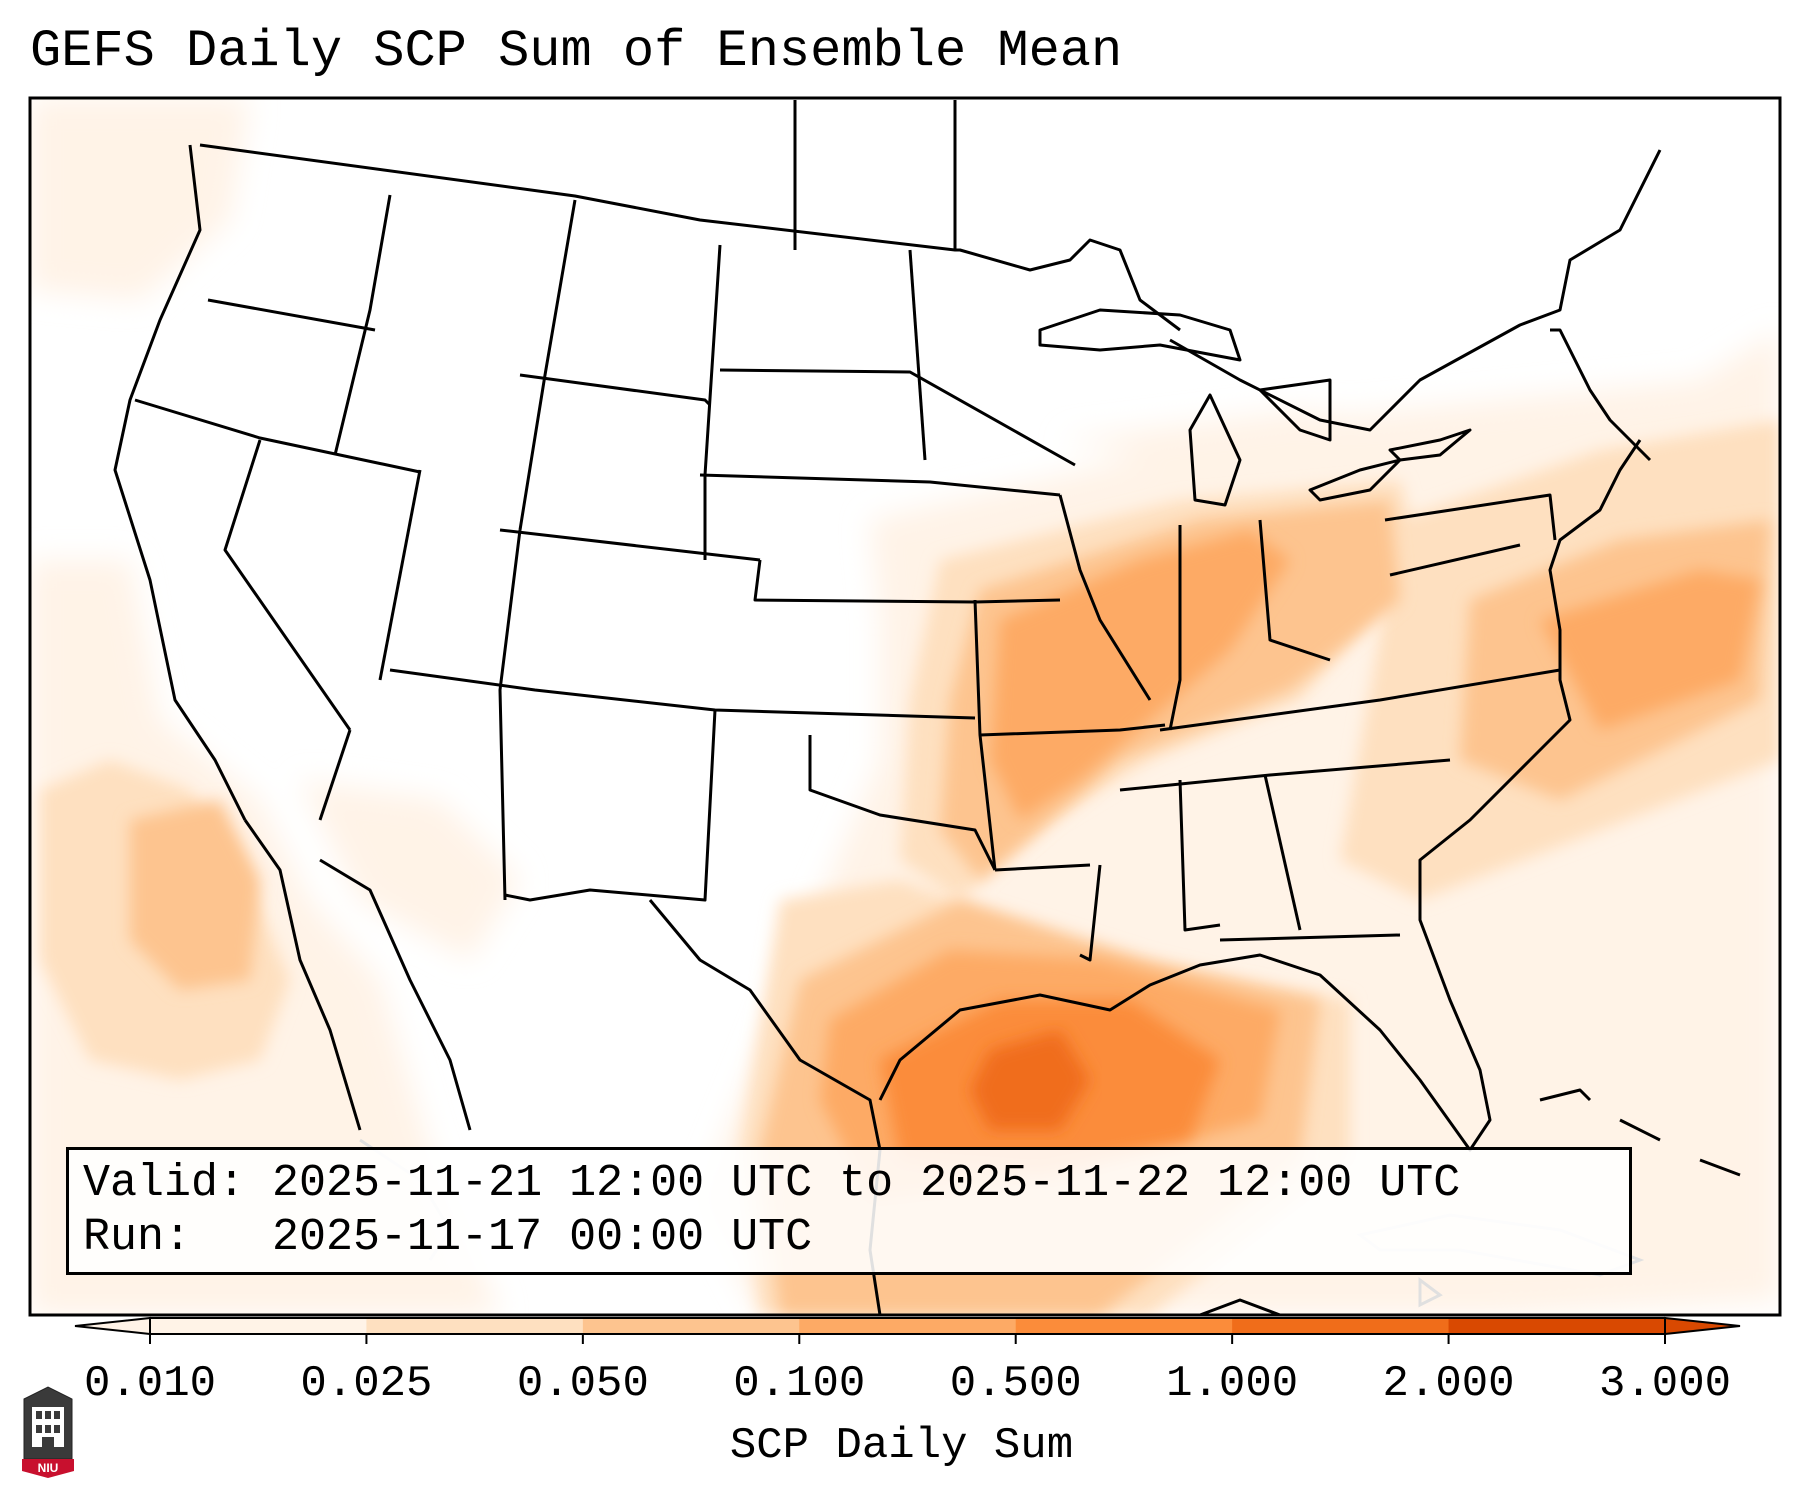 This screenshot has width=1803, height=1500. I want to click on colorbar-tick-label: 0.050, so click(582, 1384).